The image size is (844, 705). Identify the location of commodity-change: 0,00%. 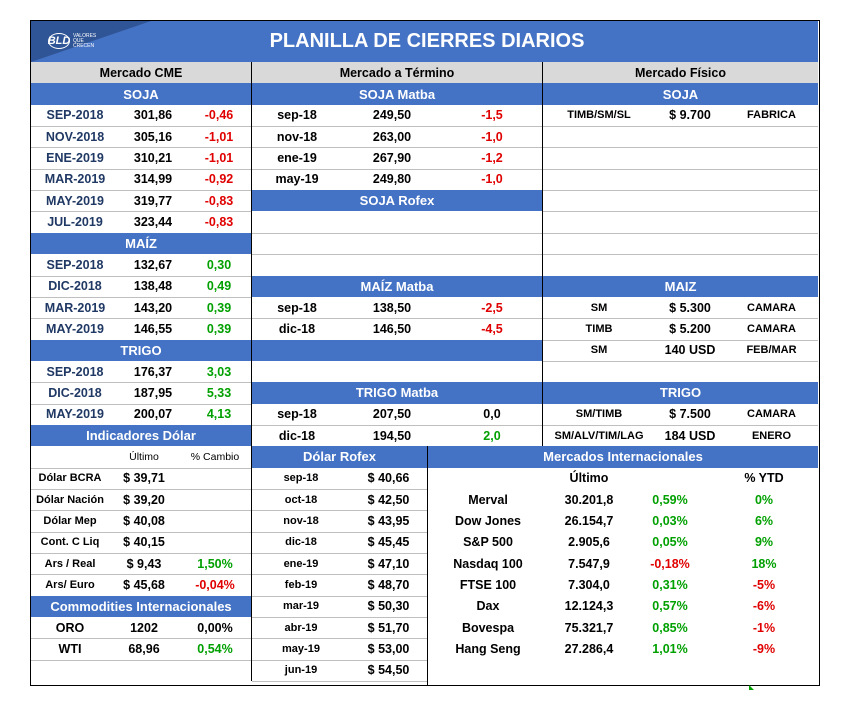
(215, 627).